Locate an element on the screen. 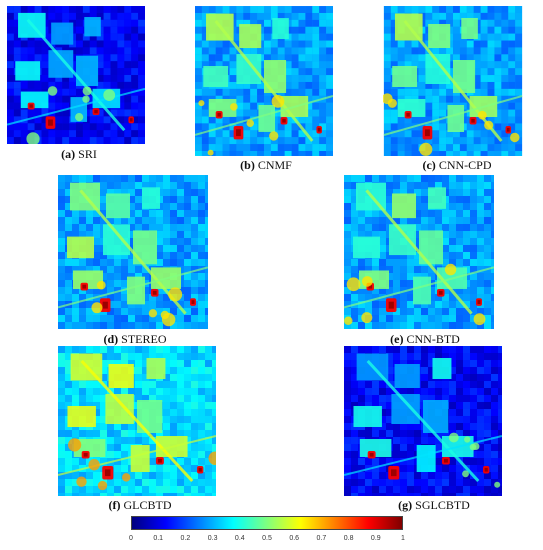  colorbar-tick-label: 0.8 is located at coordinates (348, 538).